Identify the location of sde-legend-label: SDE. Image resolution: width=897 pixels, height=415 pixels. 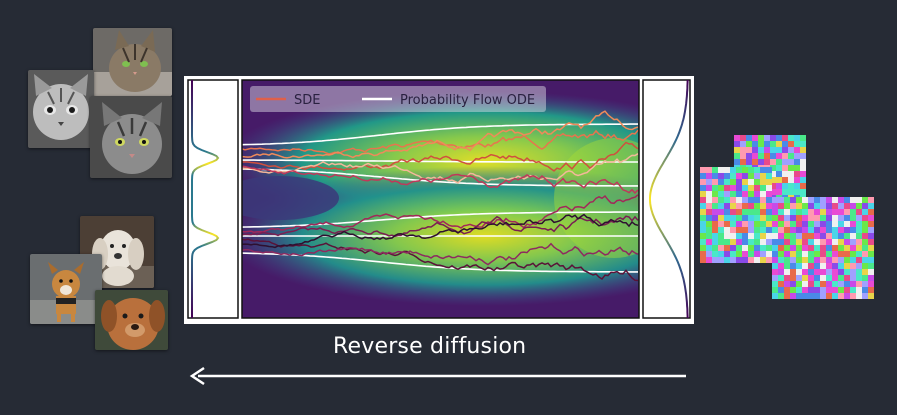
(307, 100).